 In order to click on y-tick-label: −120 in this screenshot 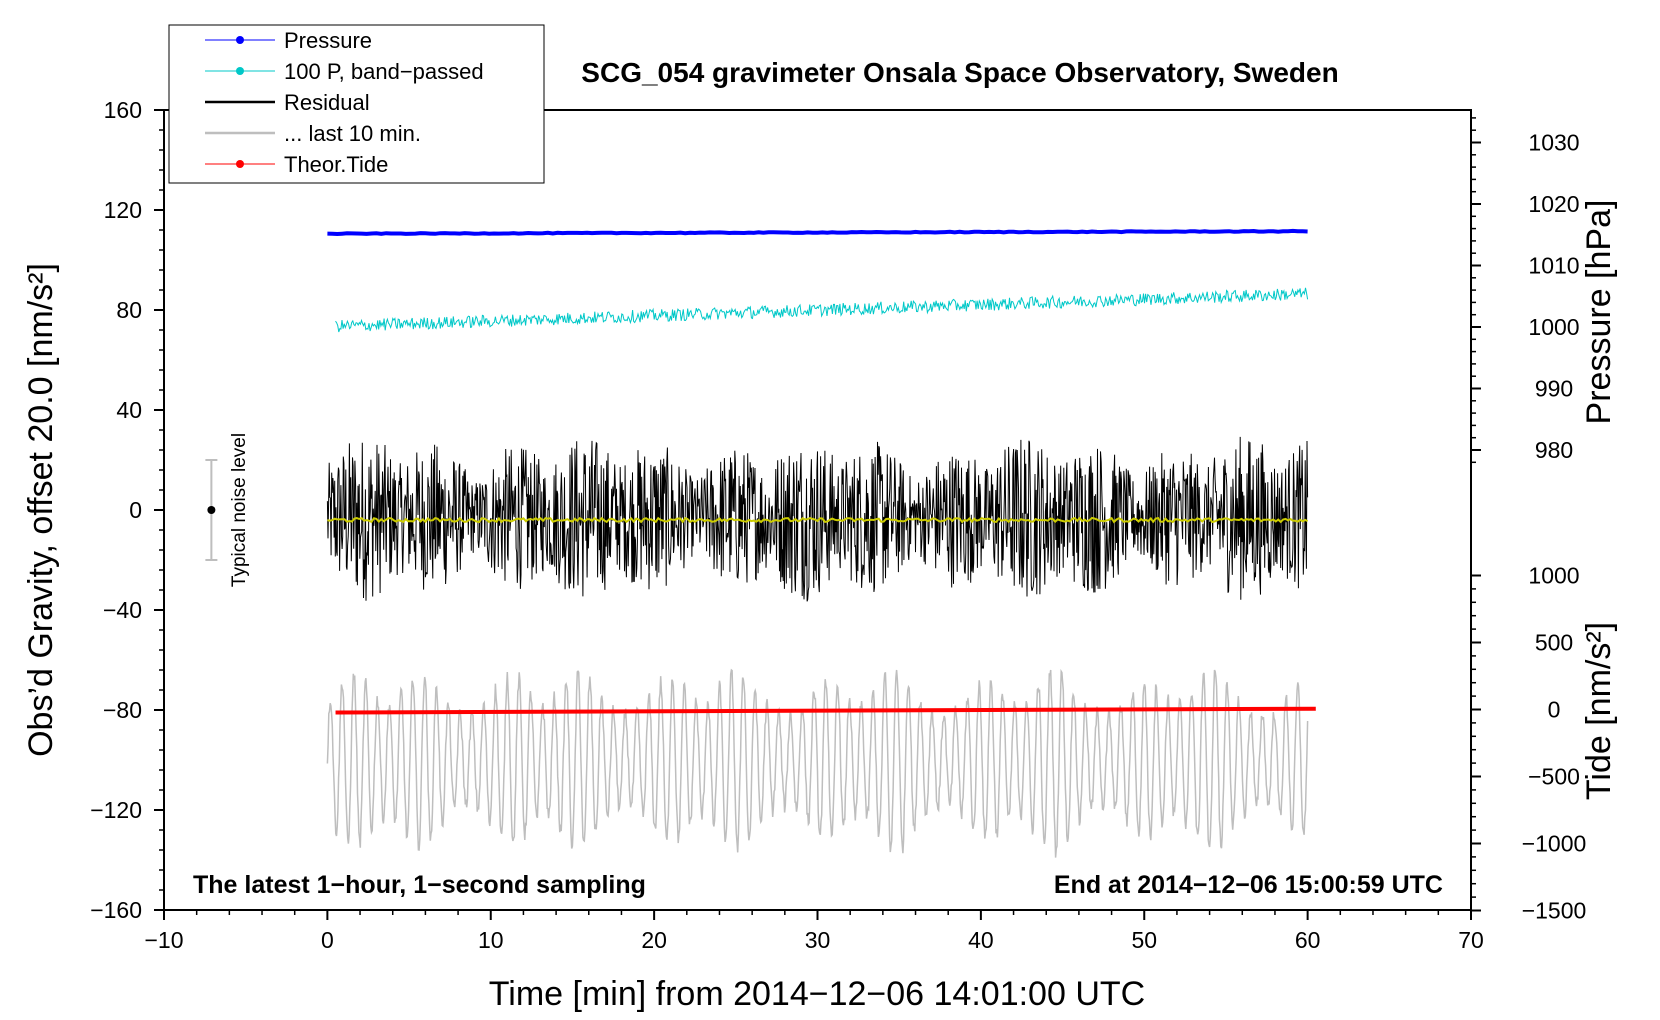, I will do `click(116, 810)`.